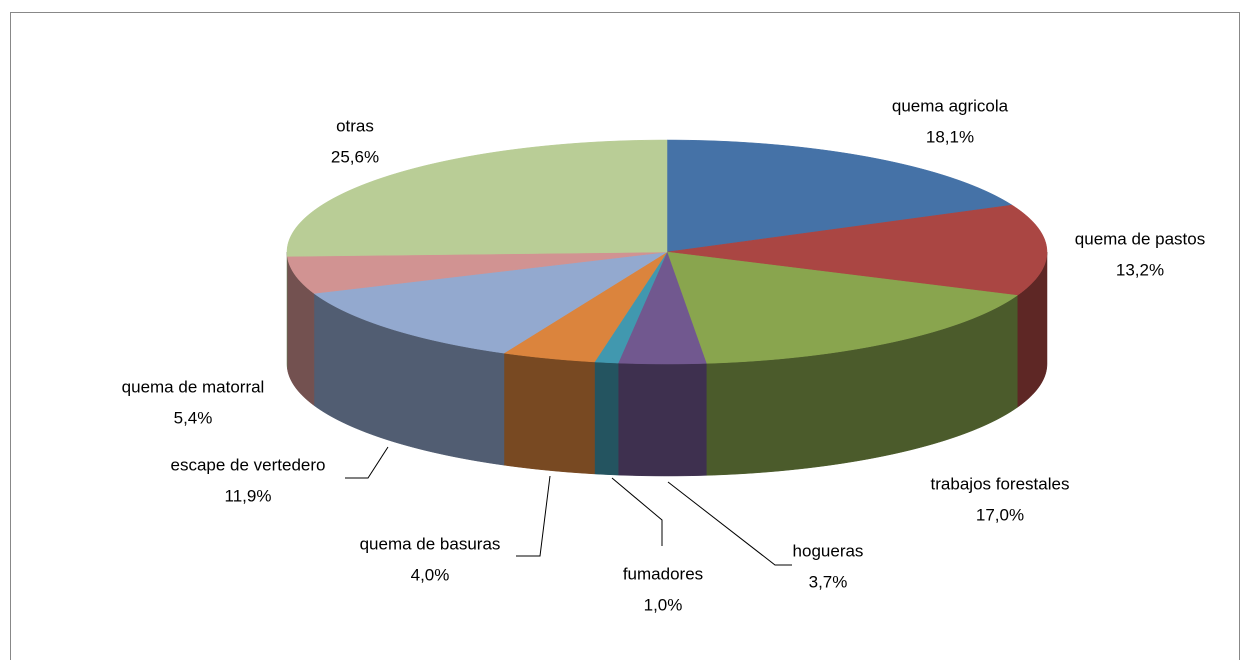 The height and width of the screenshot is (660, 1251). Describe the element at coordinates (193, 417) in the screenshot. I see `slice-value-label: 5,4%` at that location.